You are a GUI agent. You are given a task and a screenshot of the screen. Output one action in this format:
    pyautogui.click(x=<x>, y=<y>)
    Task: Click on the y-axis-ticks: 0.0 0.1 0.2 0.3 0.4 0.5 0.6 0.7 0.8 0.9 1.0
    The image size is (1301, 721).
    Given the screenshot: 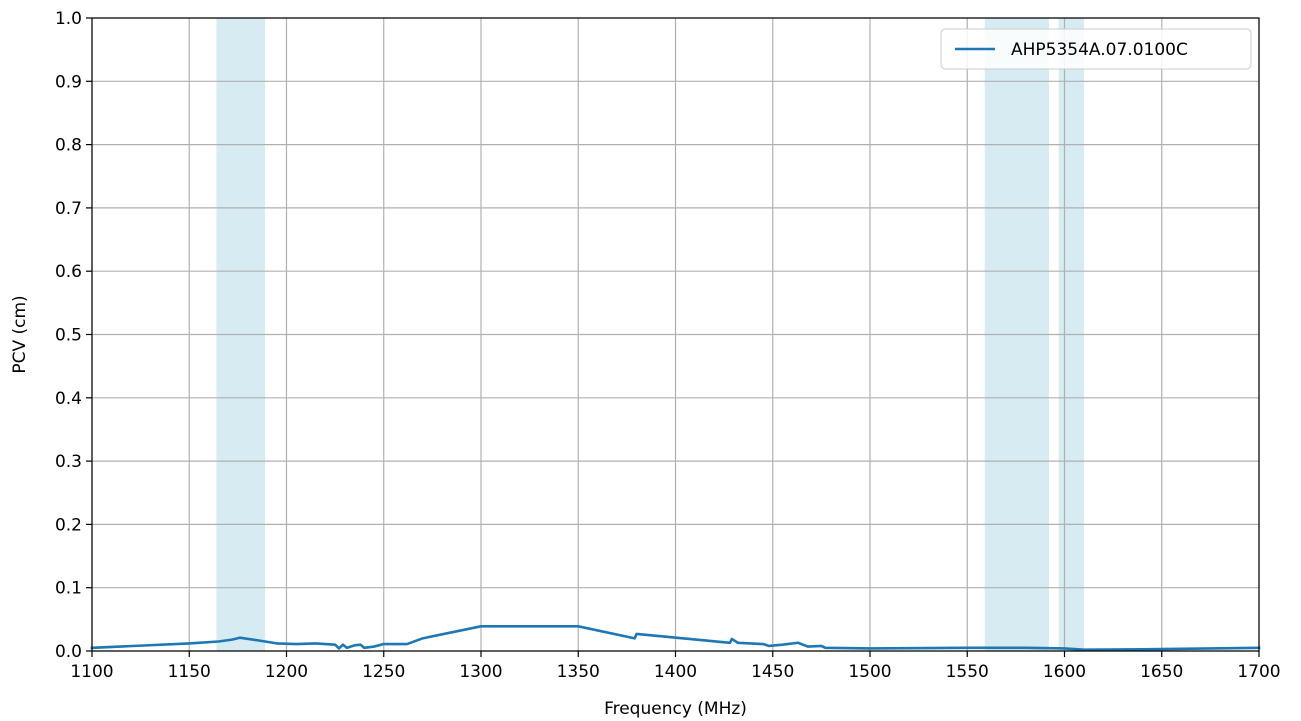 What is the action you would take?
    pyautogui.click(x=73, y=335)
    